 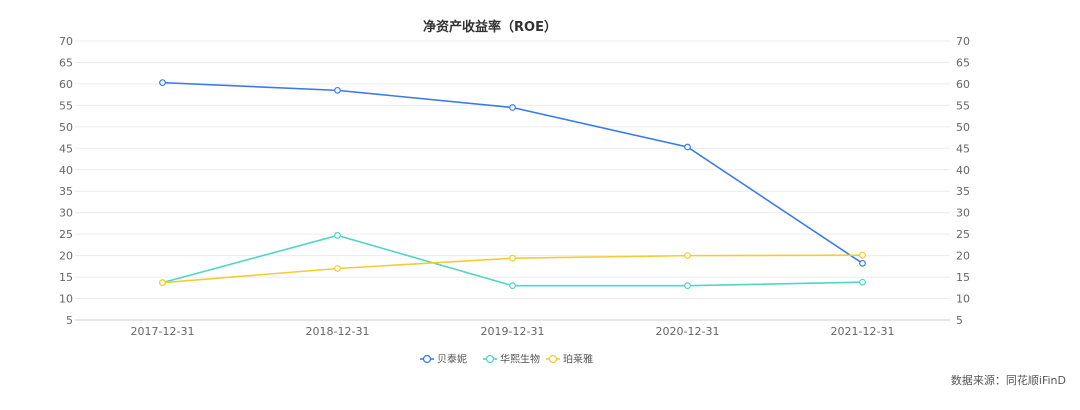 What do you see at coordinates (66, 41) in the screenshot?
I see `y-tick-label-left: 70` at bounding box center [66, 41].